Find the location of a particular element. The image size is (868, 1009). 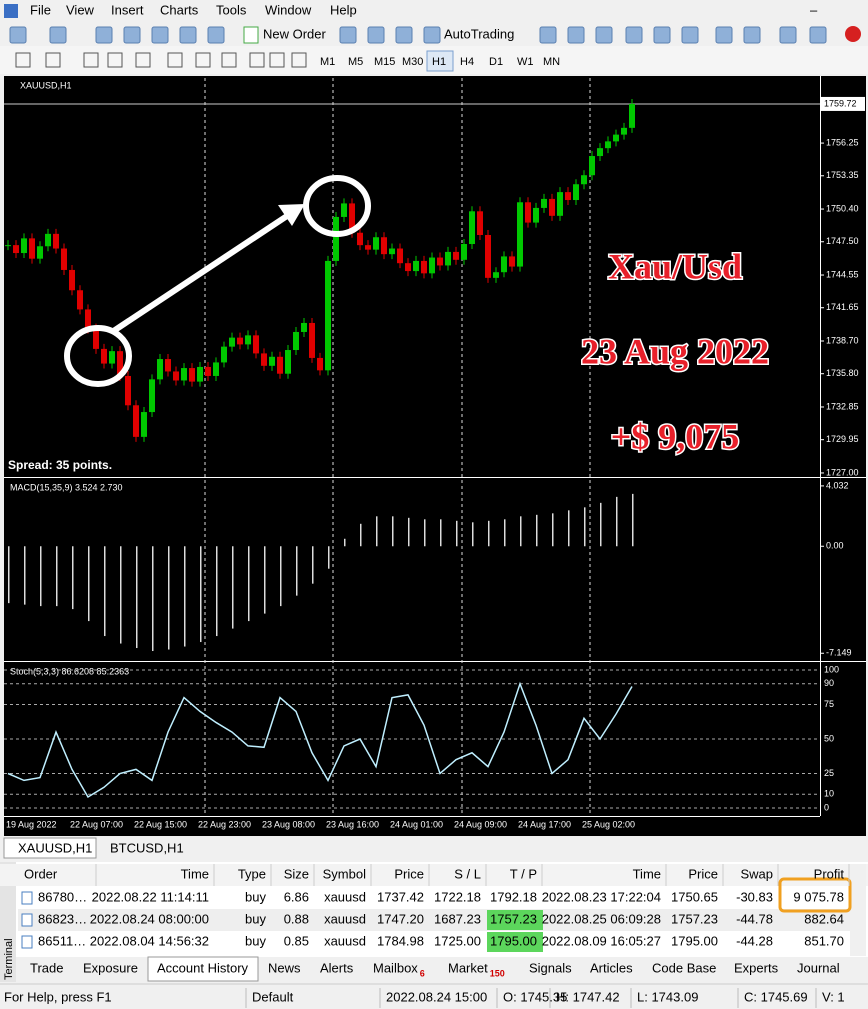

bottom-tab: News is located at coordinates (284, 967).